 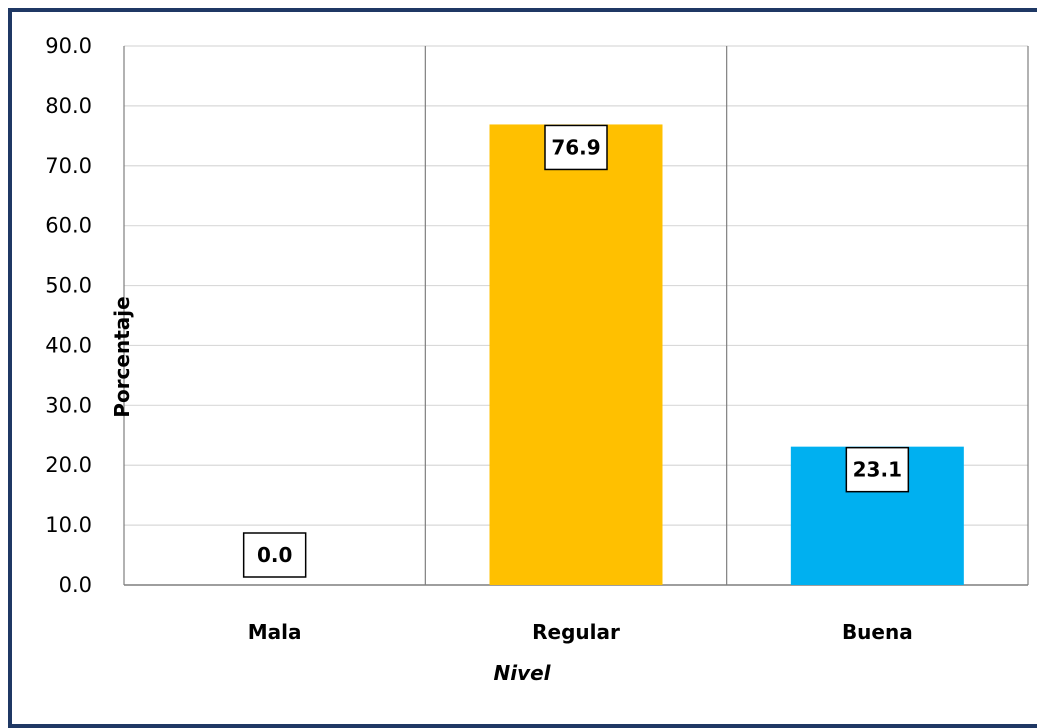 What do you see at coordinates (68, 46) in the screenshot?
I see `y-tick-label: 90.0` at bounding box center [68, 46].